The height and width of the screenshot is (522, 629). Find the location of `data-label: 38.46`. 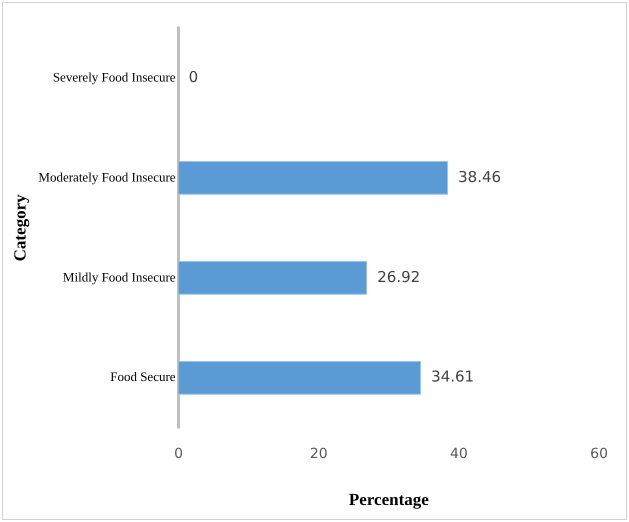

data-label: 38.46 is located at coordinates (480, 177).